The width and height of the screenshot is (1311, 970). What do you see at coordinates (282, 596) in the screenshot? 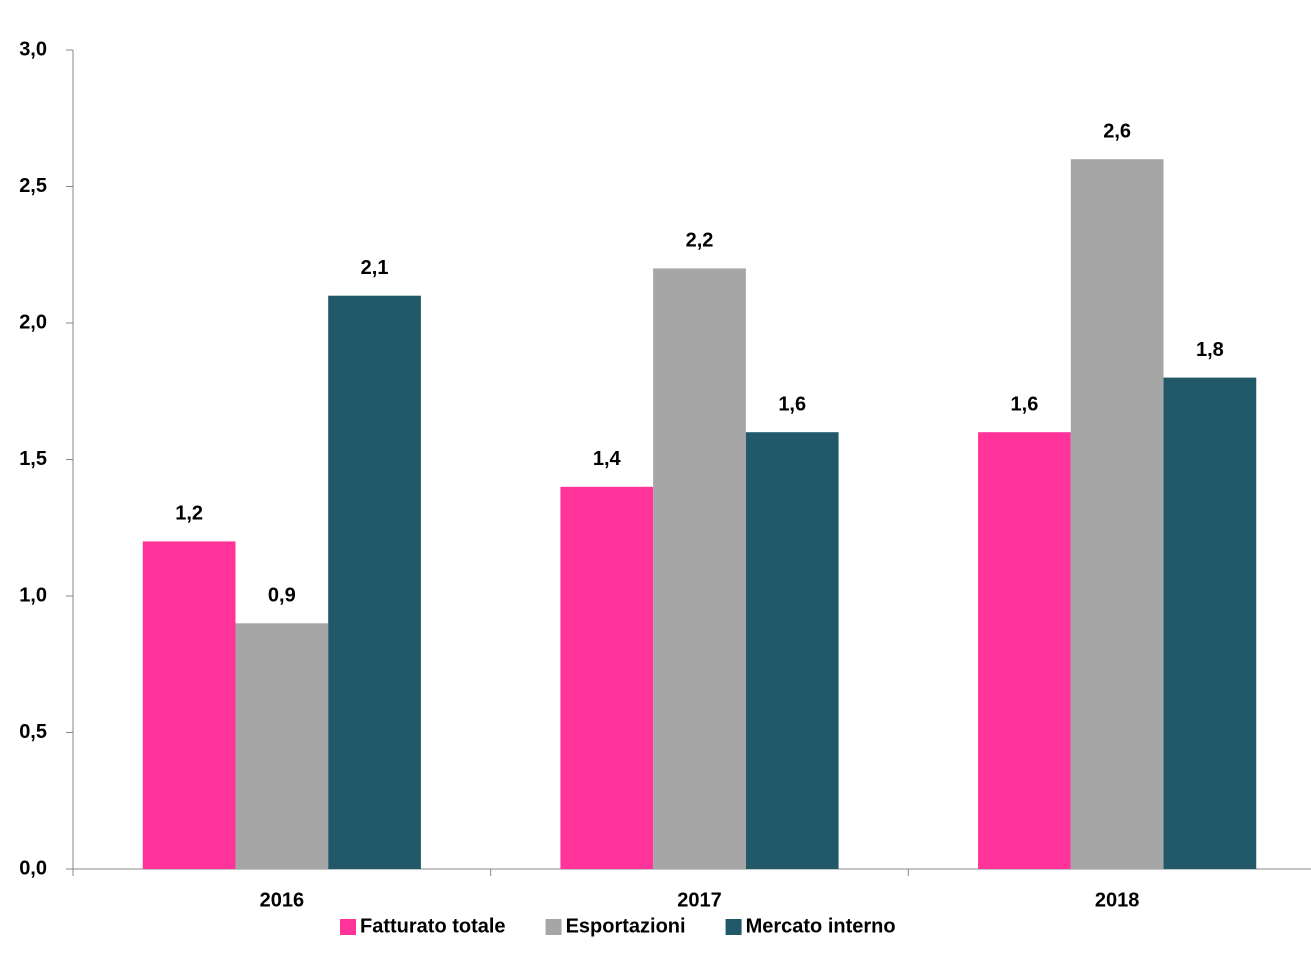
I see `value-label: 0,9` at bounding box center [282, 596].